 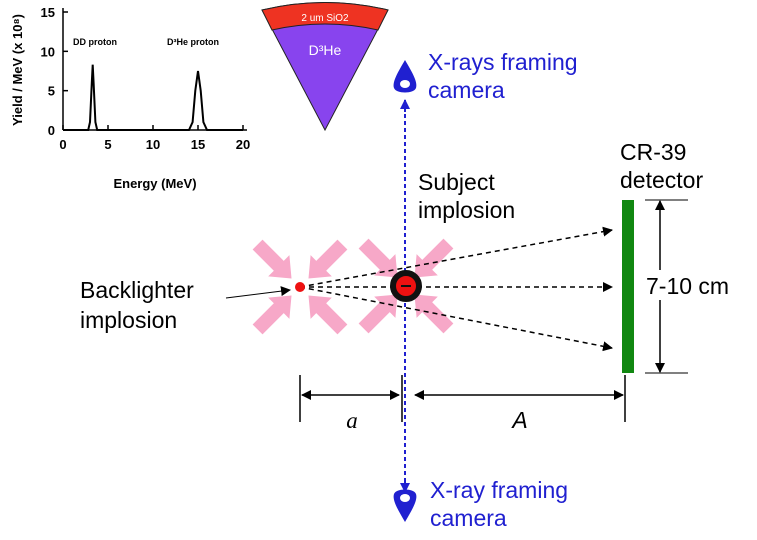 What do you see at coordinates (153, 144) in the screenshot?
I see `x-tick-label: 10` at bounding box center [153, 144].